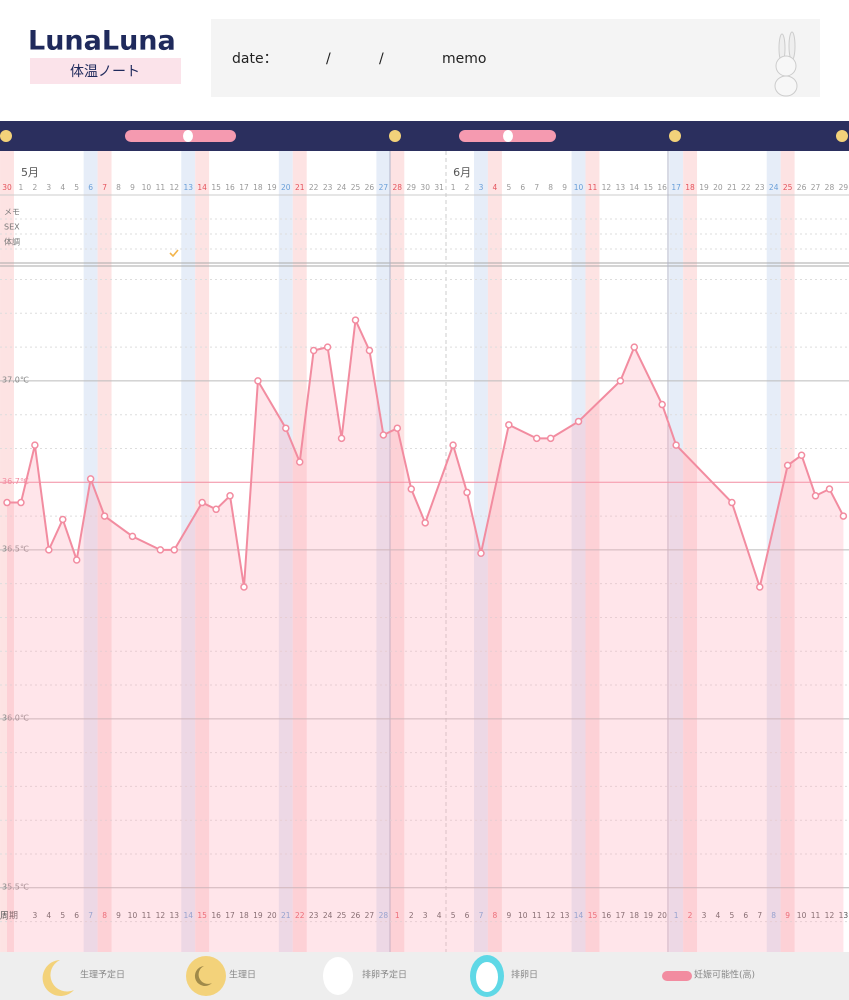  What do you see at coordinates (90, 915) in the screenshot?
I see `cycle-day-label: 7` at bounding box center [90, 915].